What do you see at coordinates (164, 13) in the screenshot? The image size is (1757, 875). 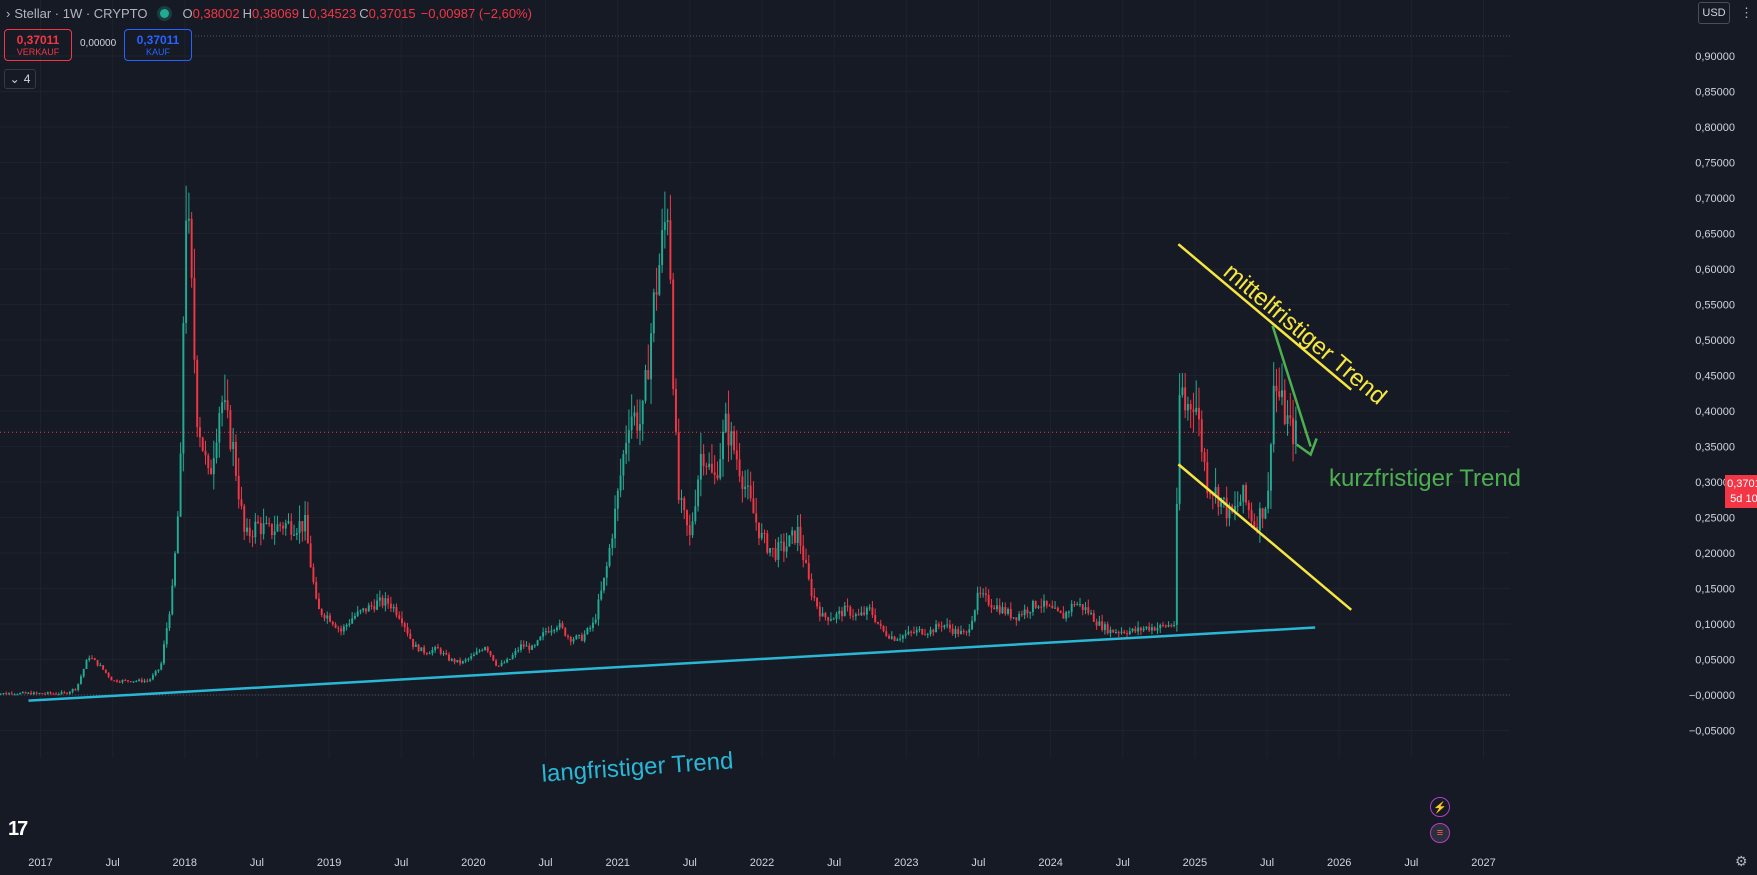 I see `market-status-dot` at bounding box center [164, 13].